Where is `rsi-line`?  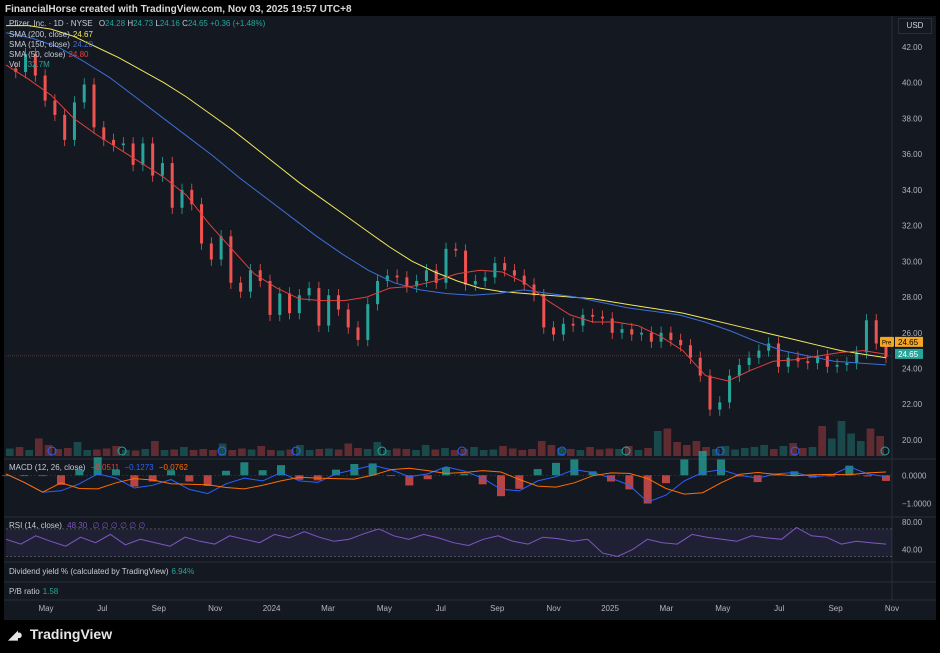
rsi-line is located at coordinates (446, 542).